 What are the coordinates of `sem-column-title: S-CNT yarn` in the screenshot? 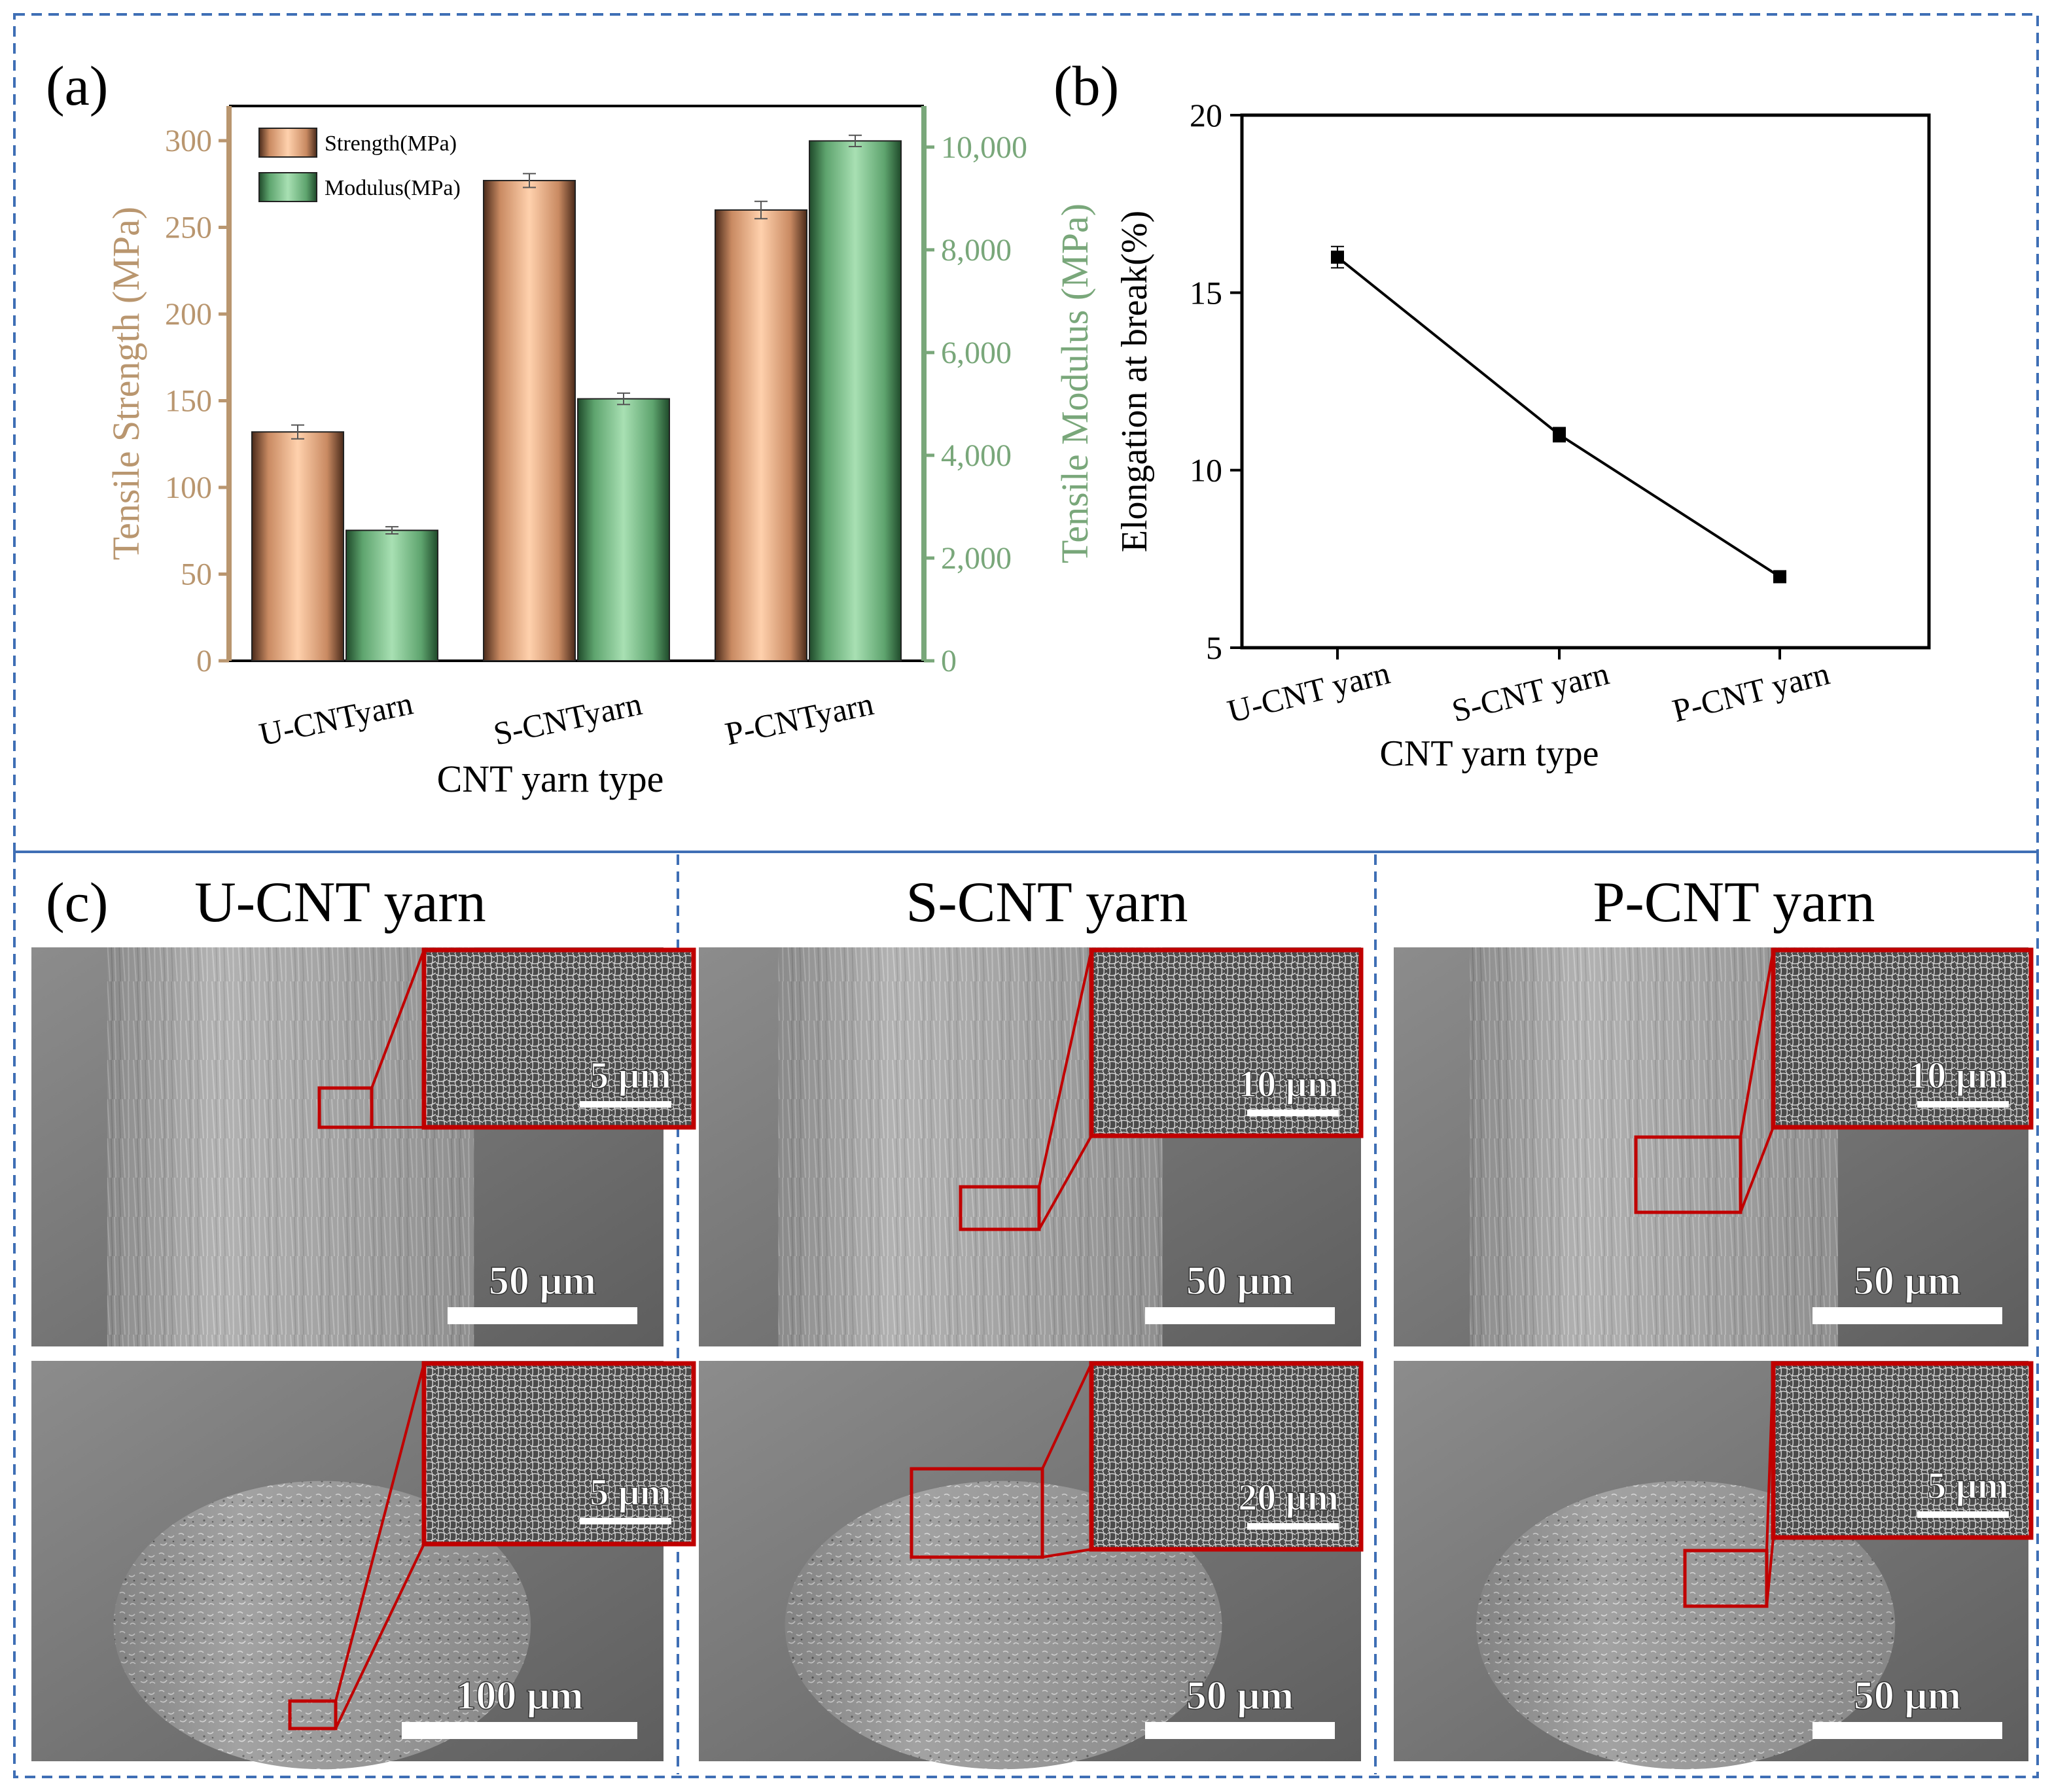 It's located at (1047, 902).